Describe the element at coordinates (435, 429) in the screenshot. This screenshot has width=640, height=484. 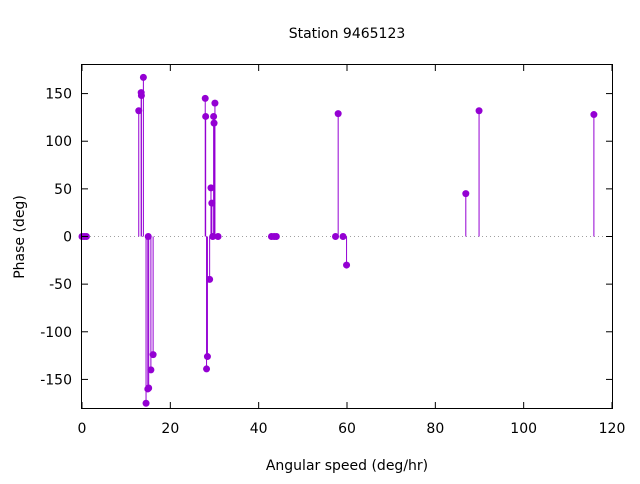
I see `x-tick-label: 80` at that location.